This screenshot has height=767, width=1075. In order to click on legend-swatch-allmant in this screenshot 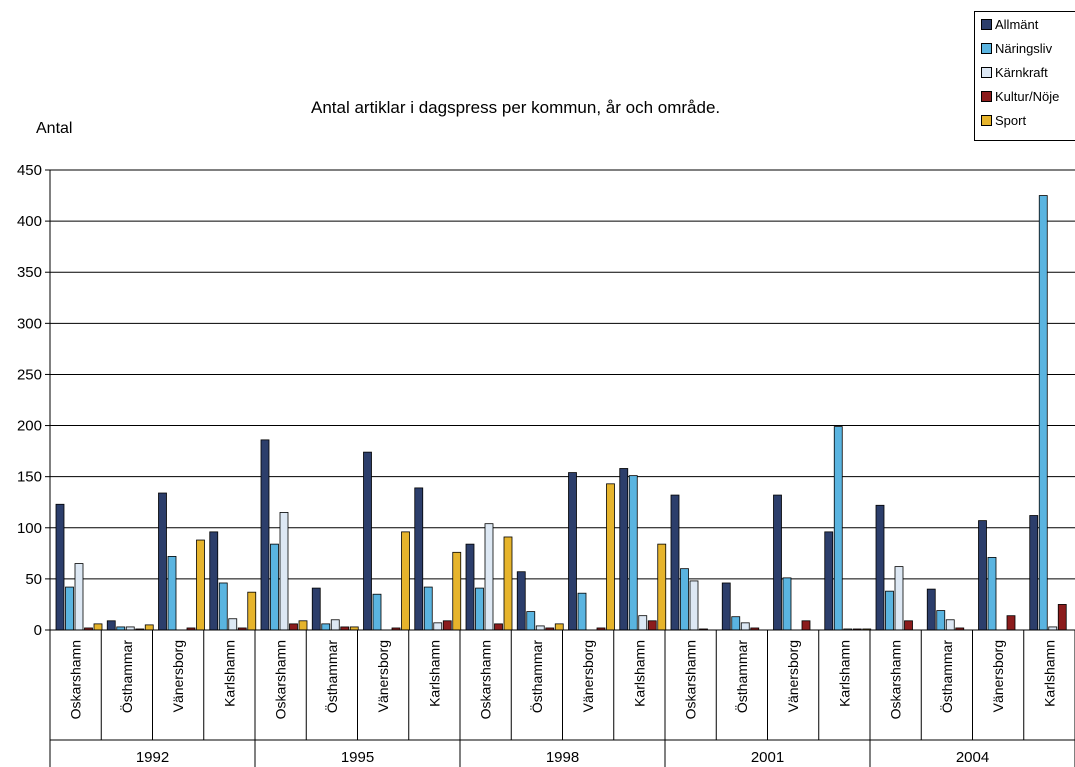, I will do `click(986, 24)`.